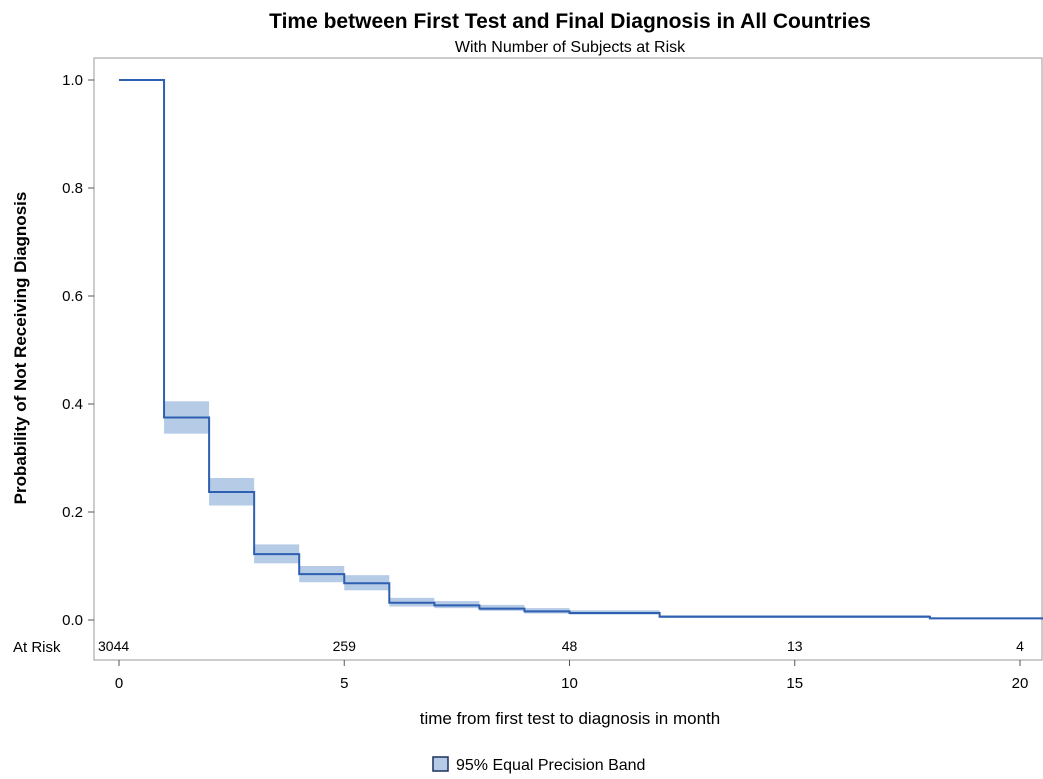 The height and width of the screenshot is (779, 1043). What do you see at coordinates (72, 512) in the screenshot?
I see `y-tick-label-1: 0.2` at bounding box center [72, 512].